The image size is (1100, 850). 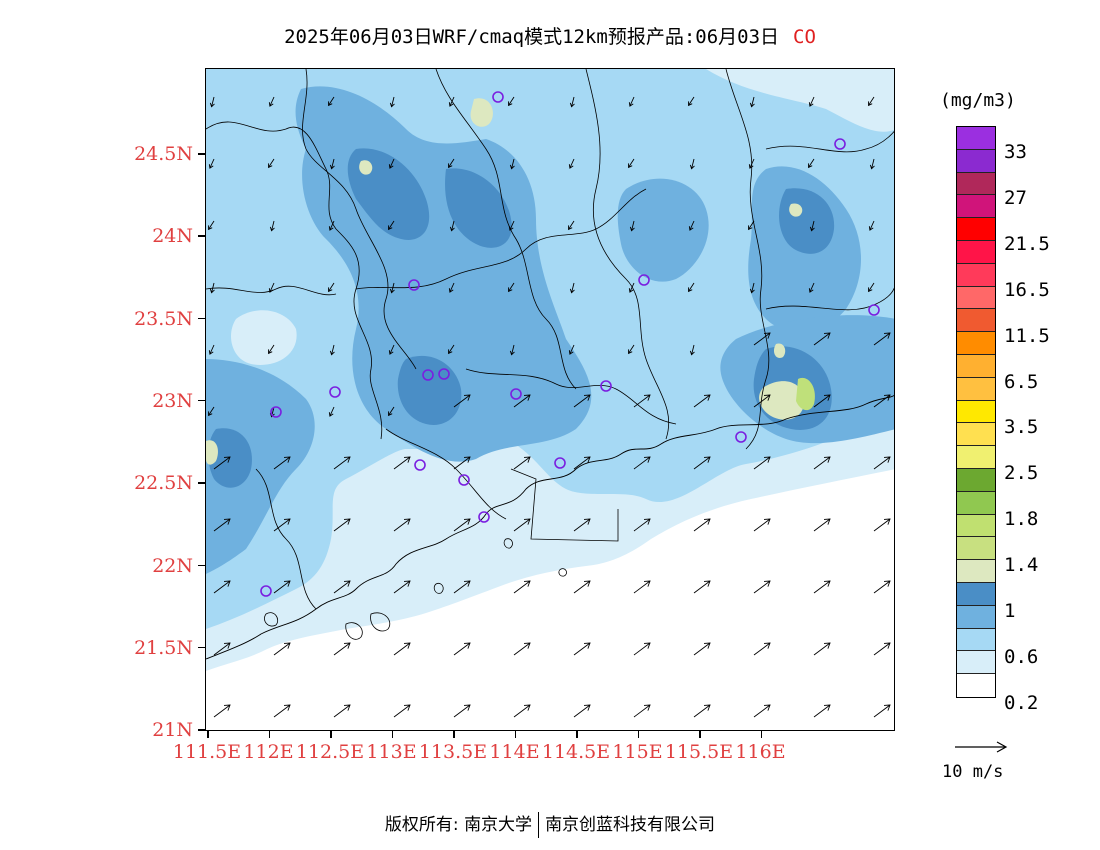 I want to click on org-nju: 南京大学, so click(x=498, y=825).